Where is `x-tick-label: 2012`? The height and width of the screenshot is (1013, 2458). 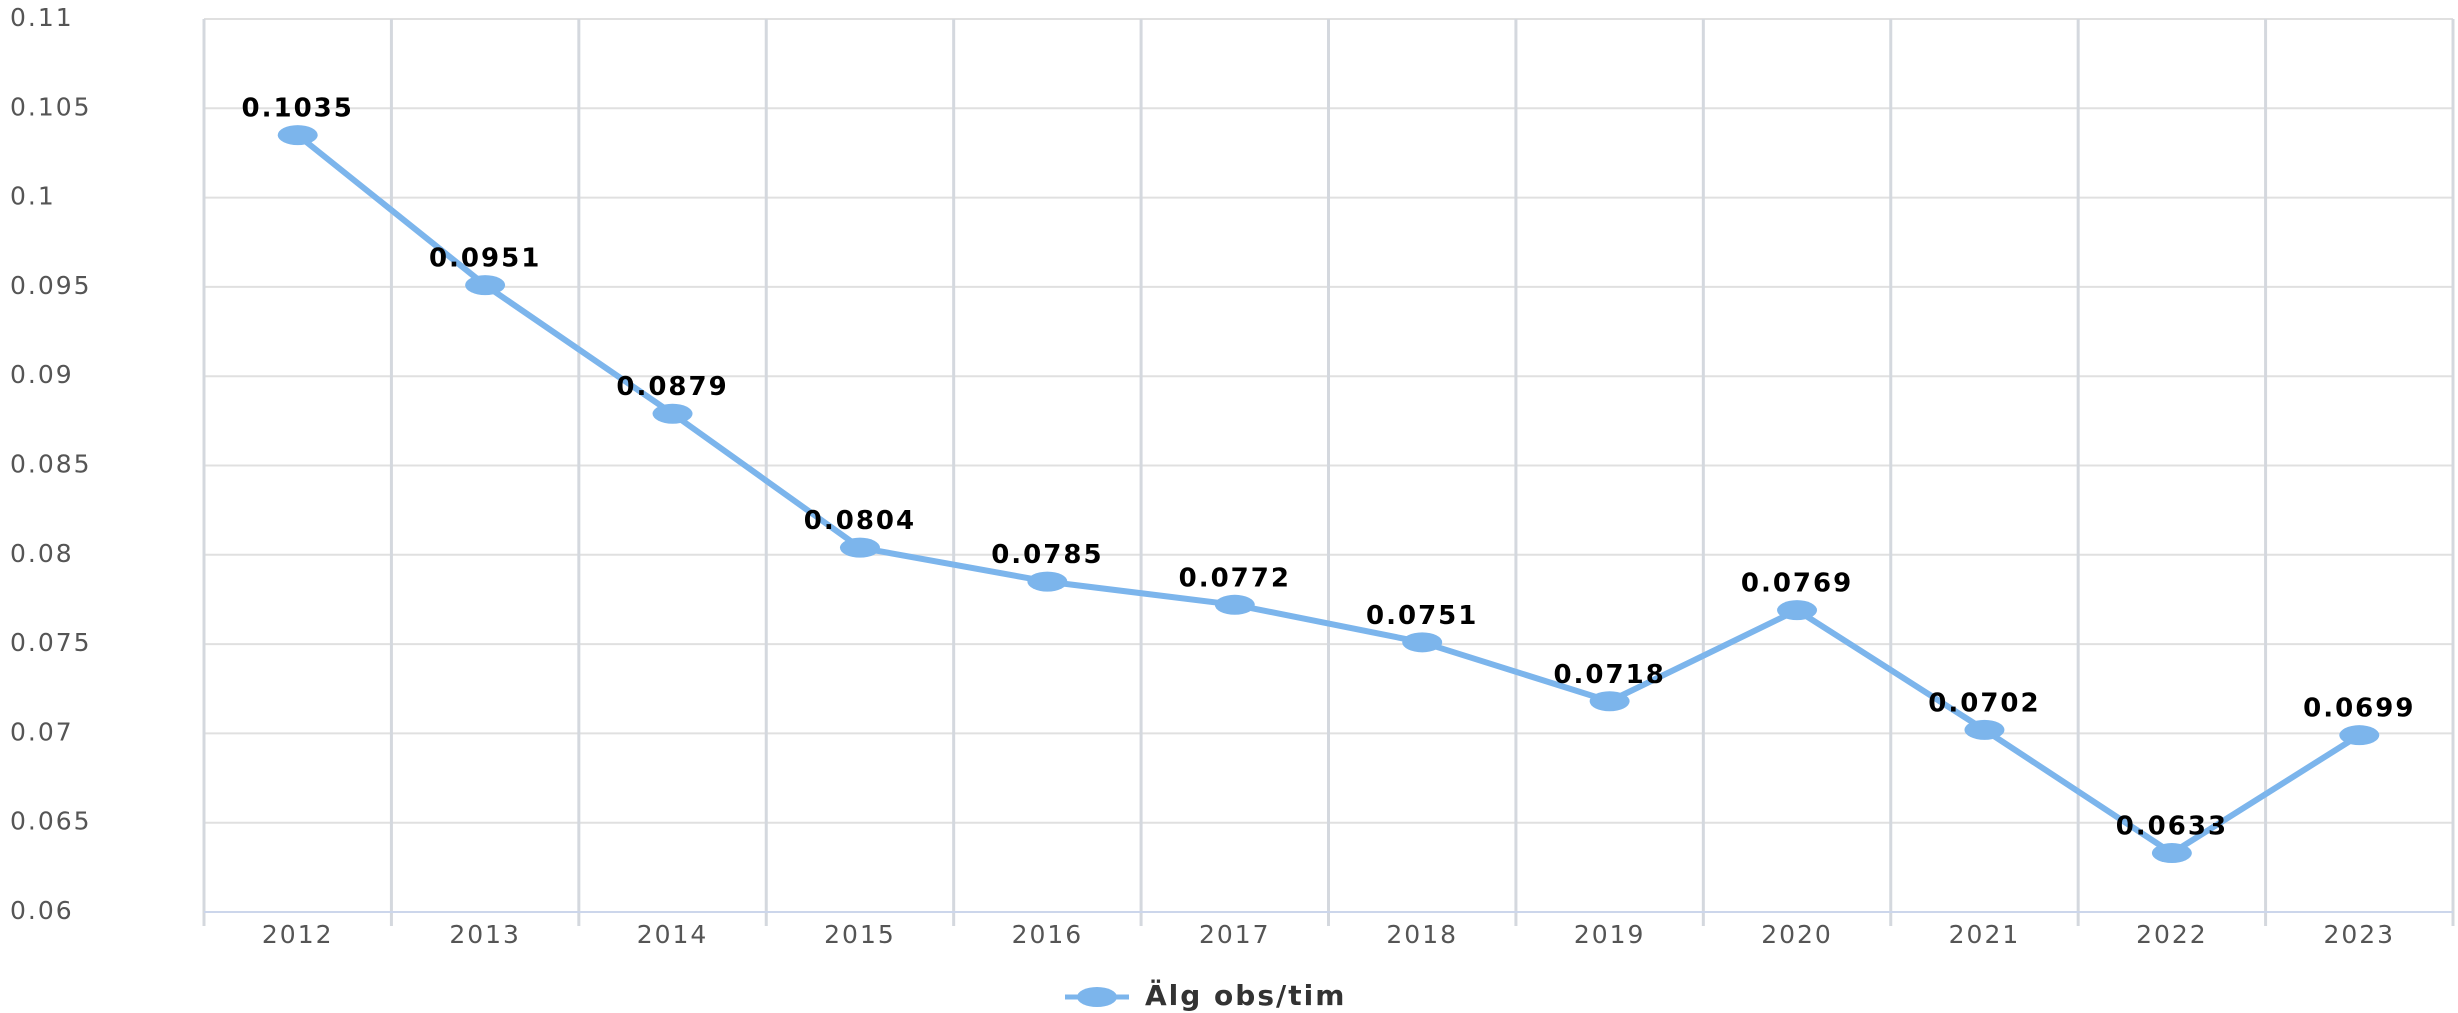
x-tick-label: 2012 is located at coordinates (298, 934).